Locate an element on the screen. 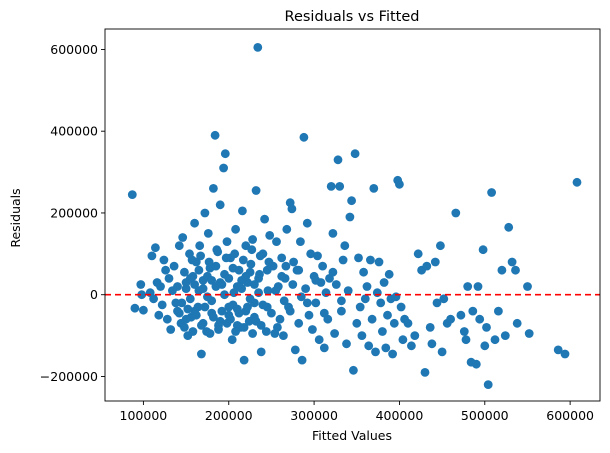 The width and height of the screenshot is (610, 453). y-tick-label: 600000 is located at coordinates (74, 49).